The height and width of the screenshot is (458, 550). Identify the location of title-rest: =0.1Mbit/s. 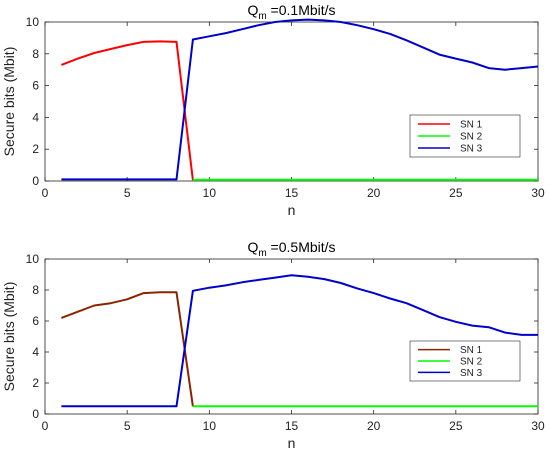
(301, 10).